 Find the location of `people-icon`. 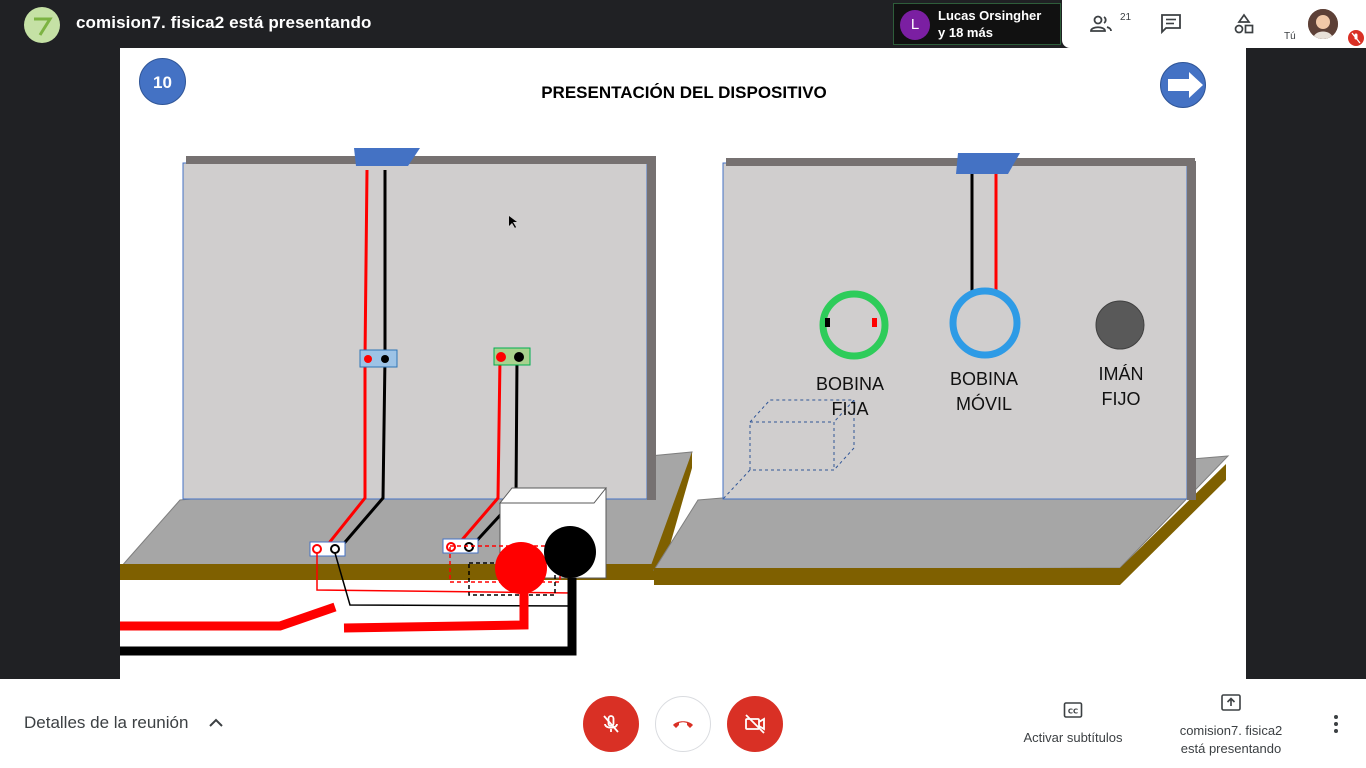

people-icon is located at coordinates (1101, 23).